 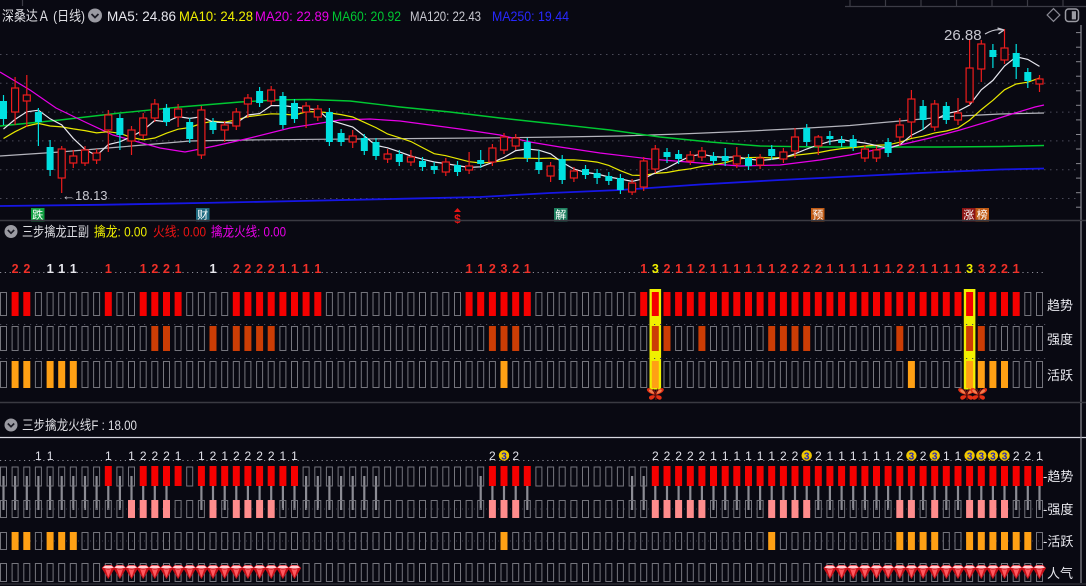 What do you see at coordinates (85, 195) in the screenshot?
I see `svg-text: ←18.13` at bounding box center [85, 195].